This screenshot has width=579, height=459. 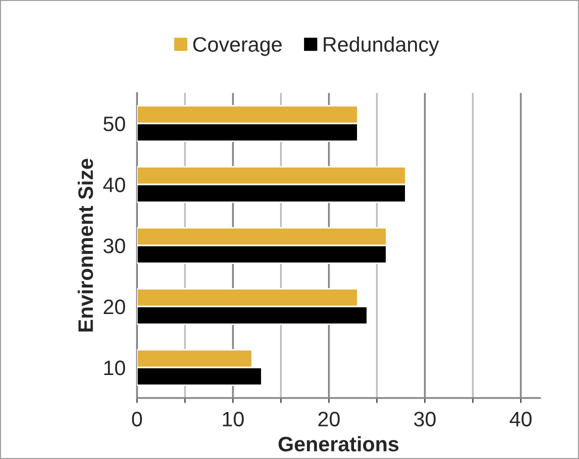 I want to click on y-tick-label: 10, so click(x=115, y=368).